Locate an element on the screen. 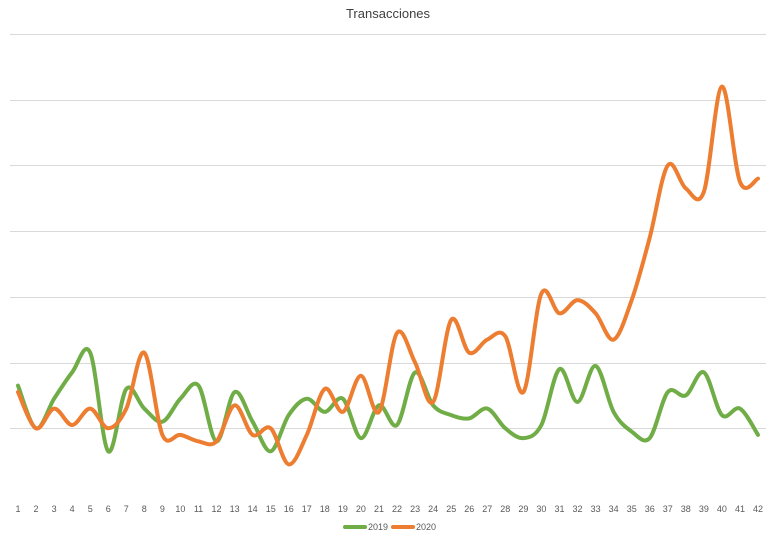  x-tick-label: 14 is located at coordinates (253, 509).